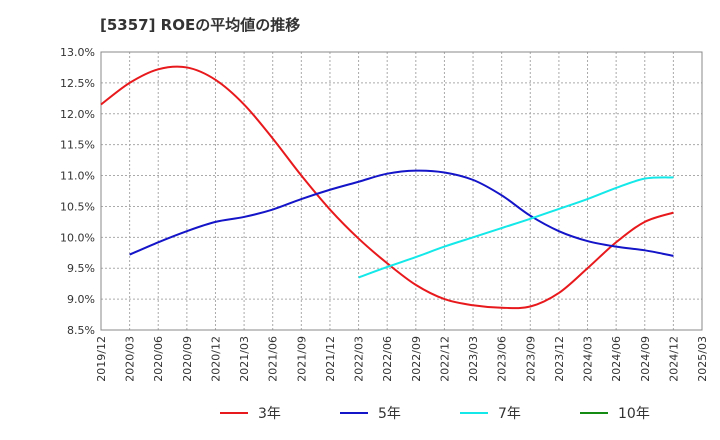 This screenshot has width=720, height=440. I want to click on x-tick-label: 2021/06, so click(273, 359).